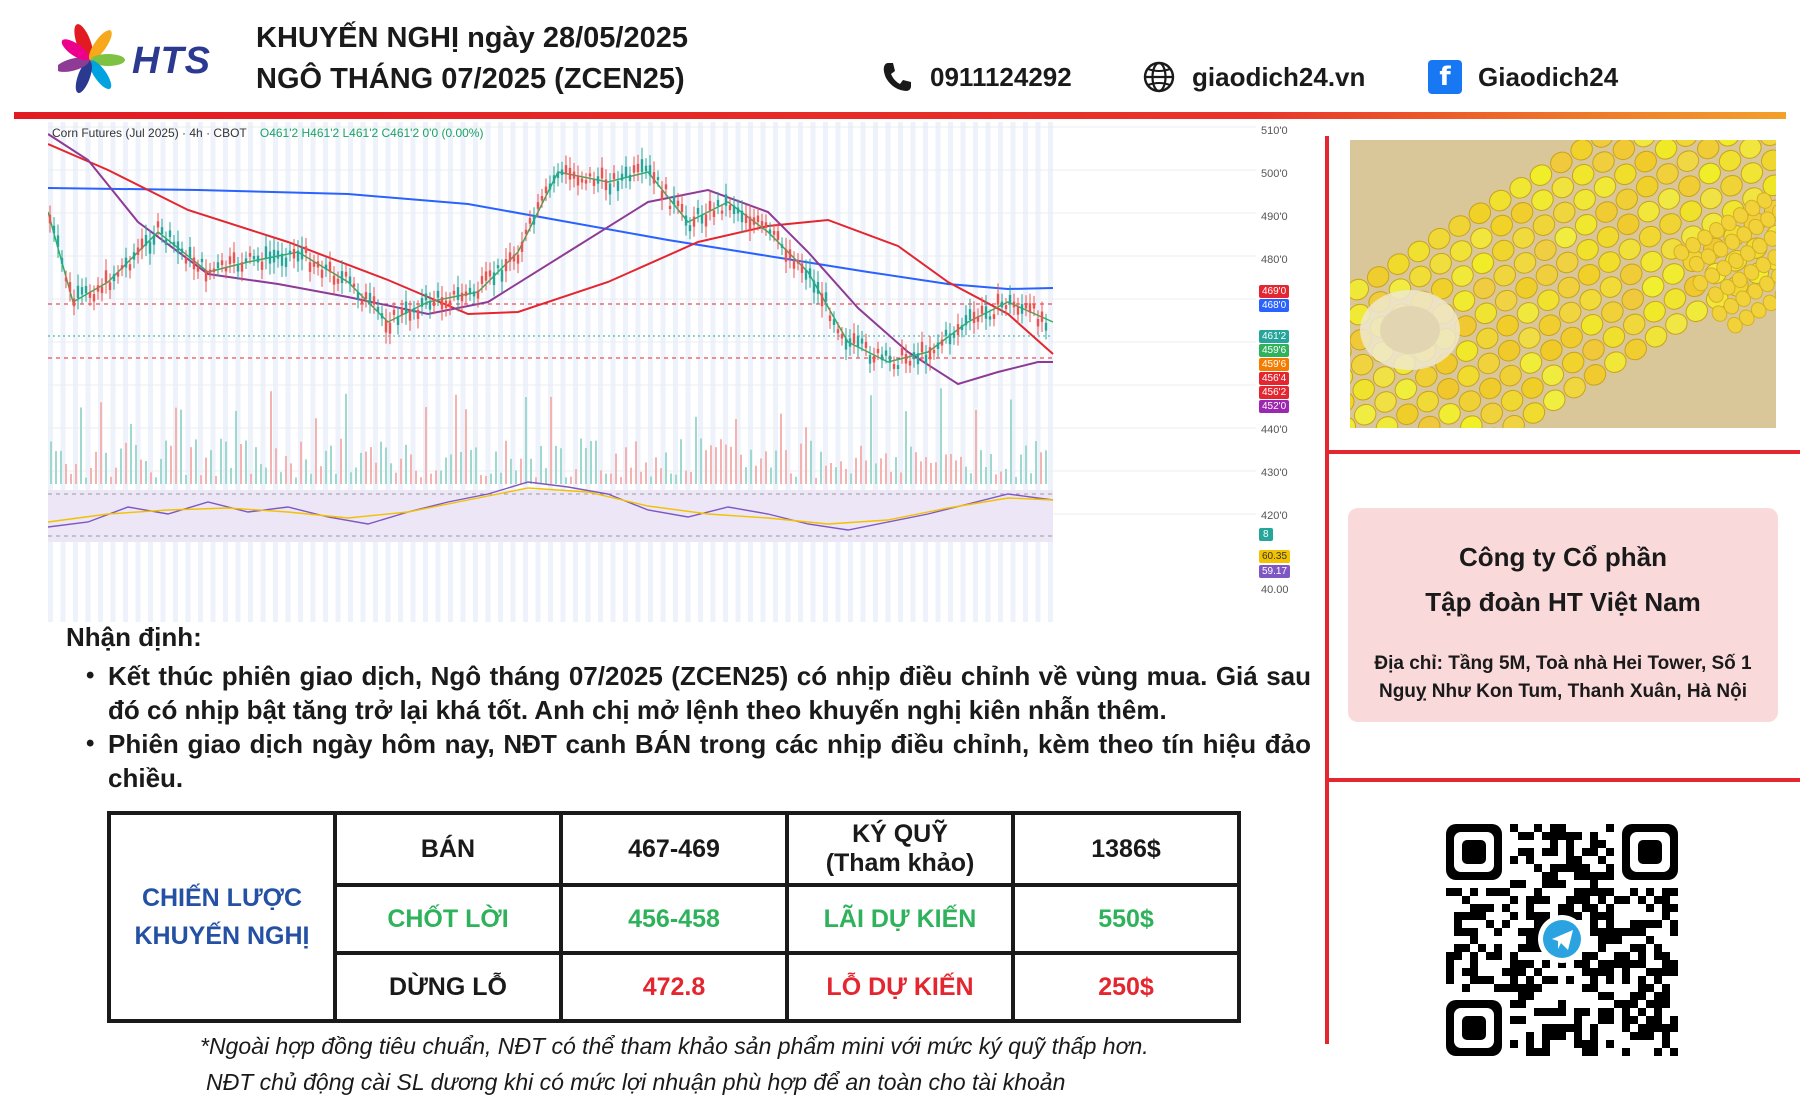 The image size is (1800, 1112). I want to click on telegram-qr-code, so click(1562, 939).